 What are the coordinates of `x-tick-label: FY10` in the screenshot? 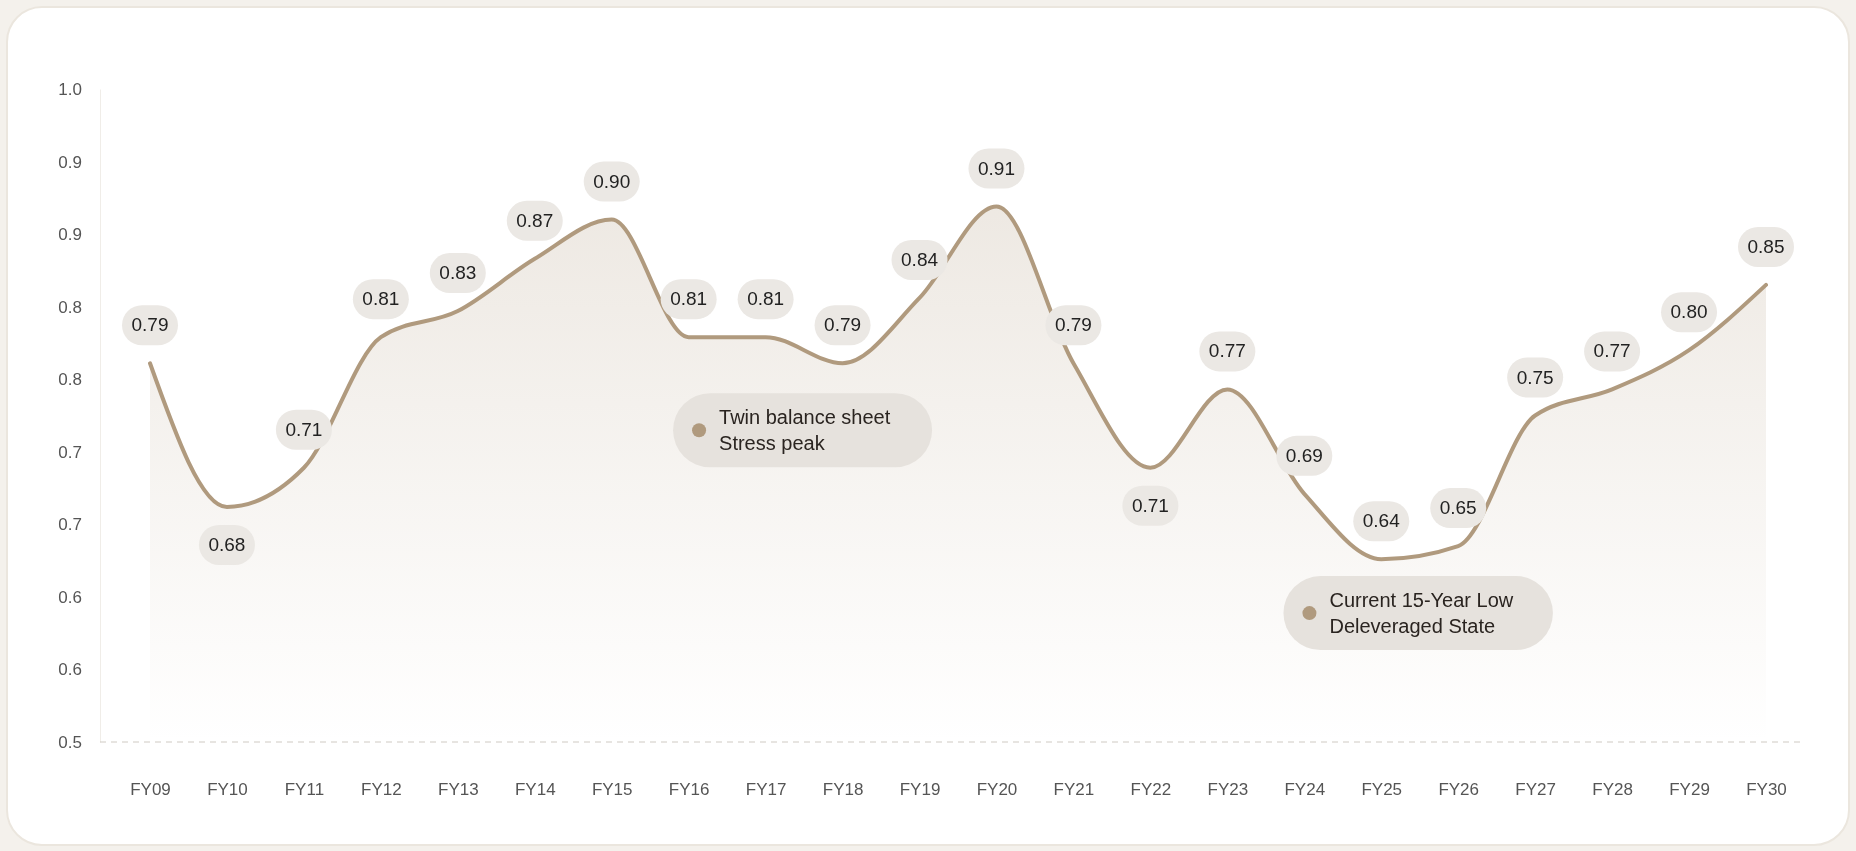 It's located at (227, 790).